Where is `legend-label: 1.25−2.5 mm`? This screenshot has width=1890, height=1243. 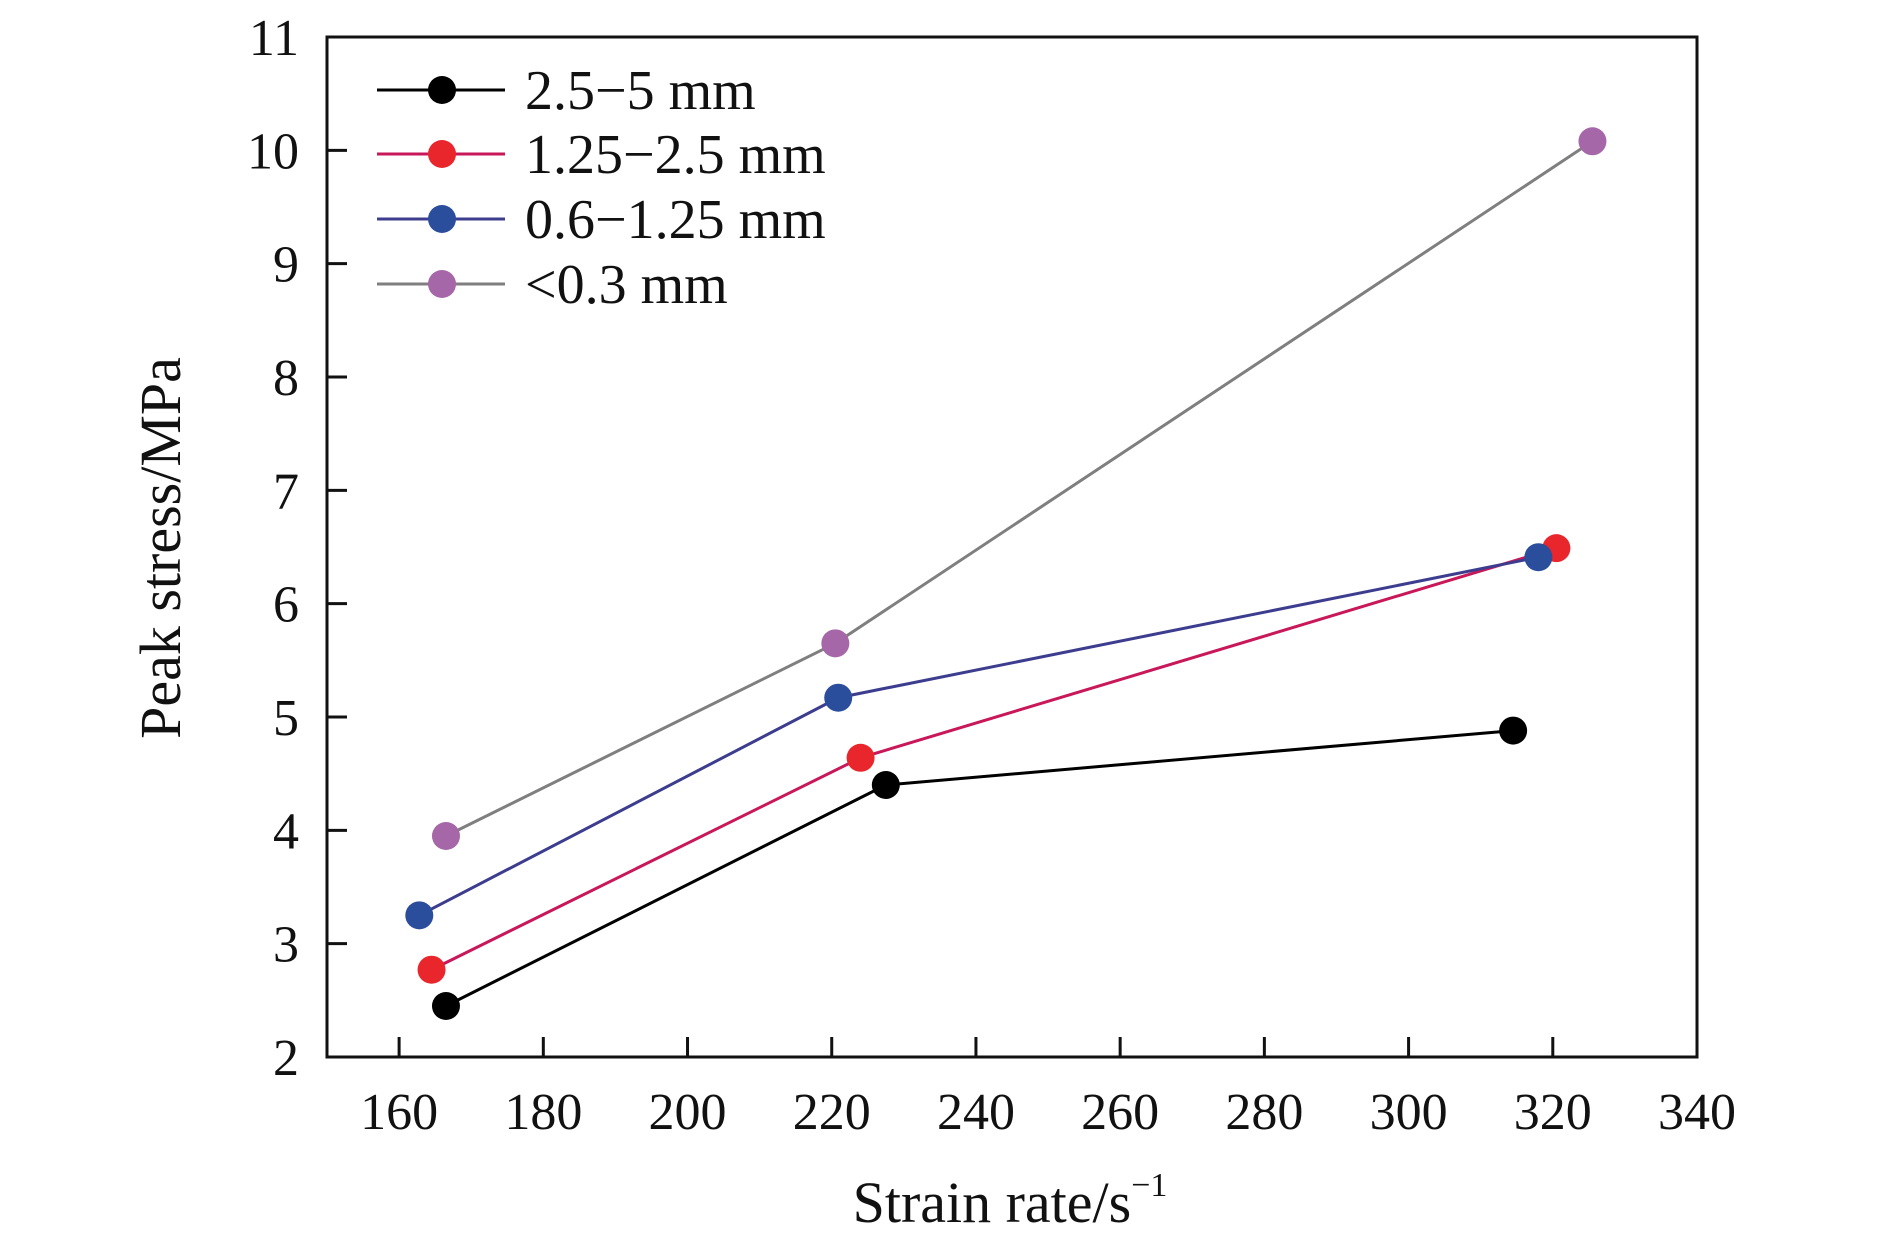
legend-label: 1.25−2.5 mm is located at coordinates (675, 155).